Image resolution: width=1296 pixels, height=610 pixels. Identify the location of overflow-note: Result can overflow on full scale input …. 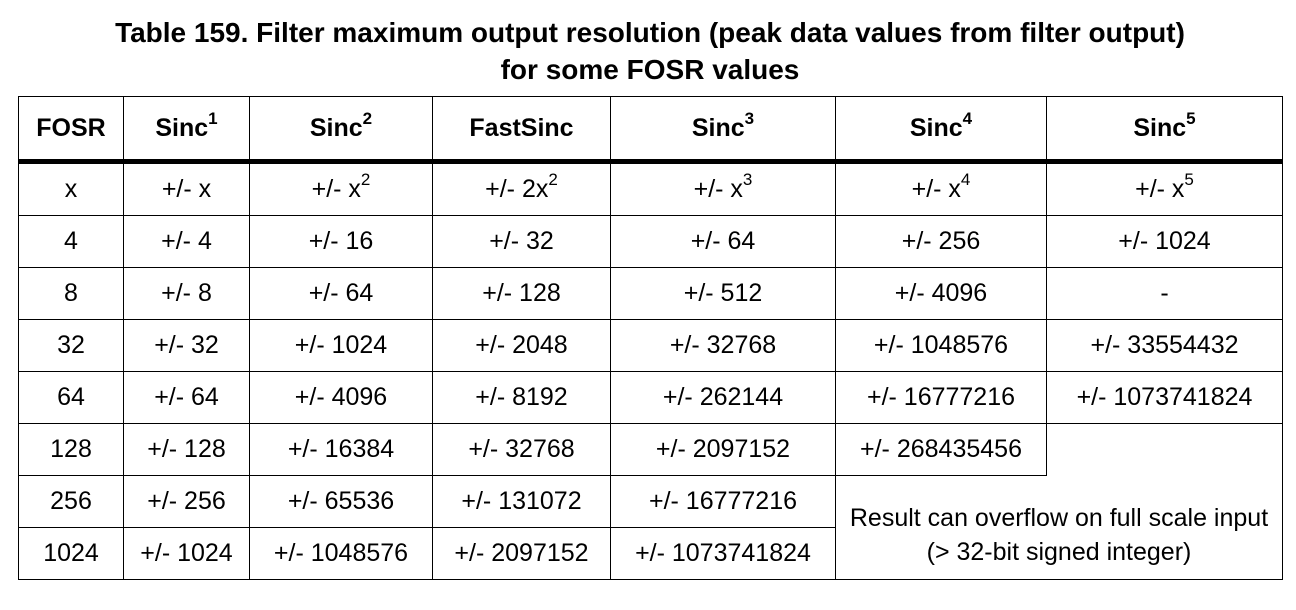
(1059, 527).